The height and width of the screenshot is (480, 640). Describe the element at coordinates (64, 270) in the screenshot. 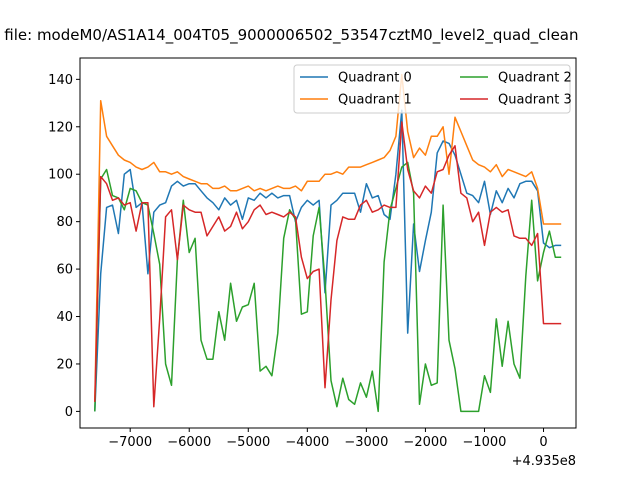

I see `y-tick-label: 60` at that location.